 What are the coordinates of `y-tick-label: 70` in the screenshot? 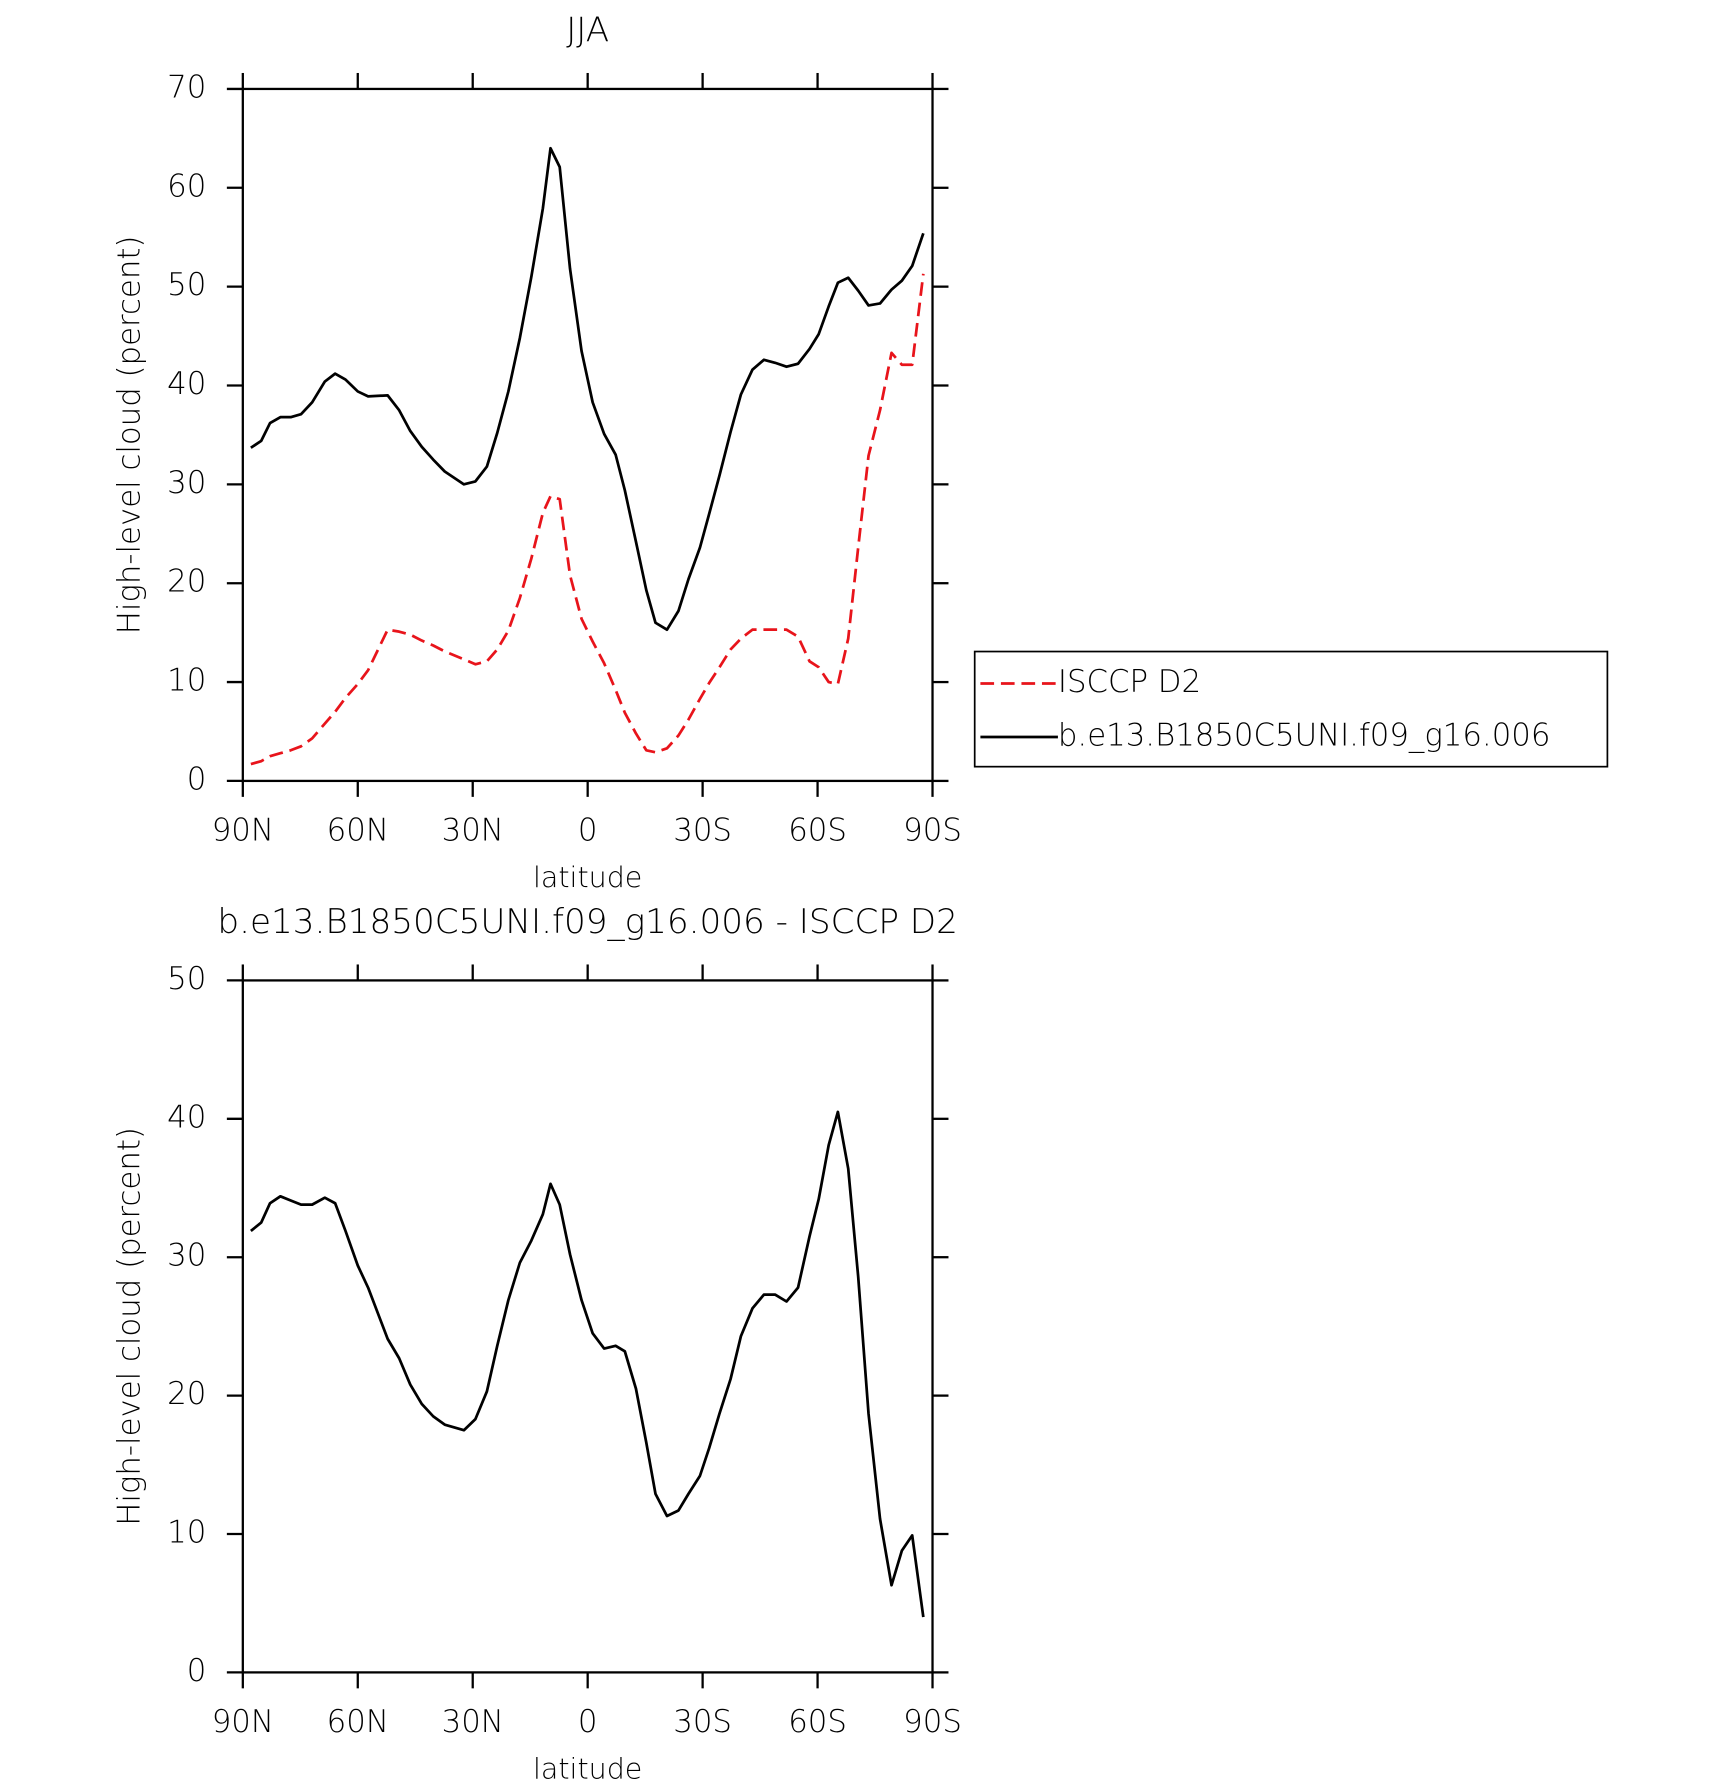 It's located at (186, 87).